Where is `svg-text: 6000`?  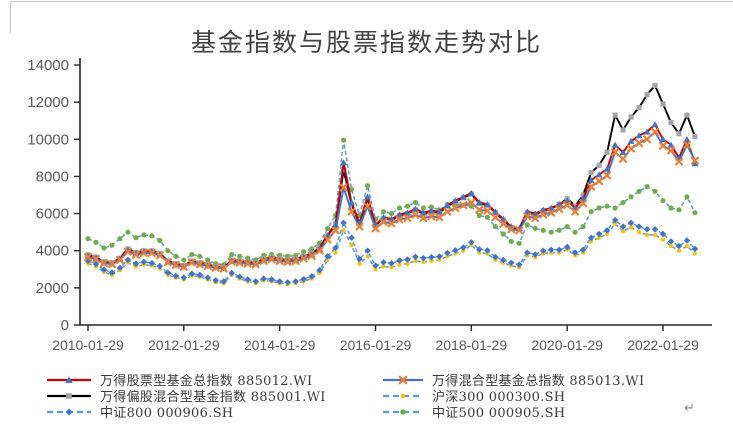 svg-text: 6000 is located at coordinates (52, 214).